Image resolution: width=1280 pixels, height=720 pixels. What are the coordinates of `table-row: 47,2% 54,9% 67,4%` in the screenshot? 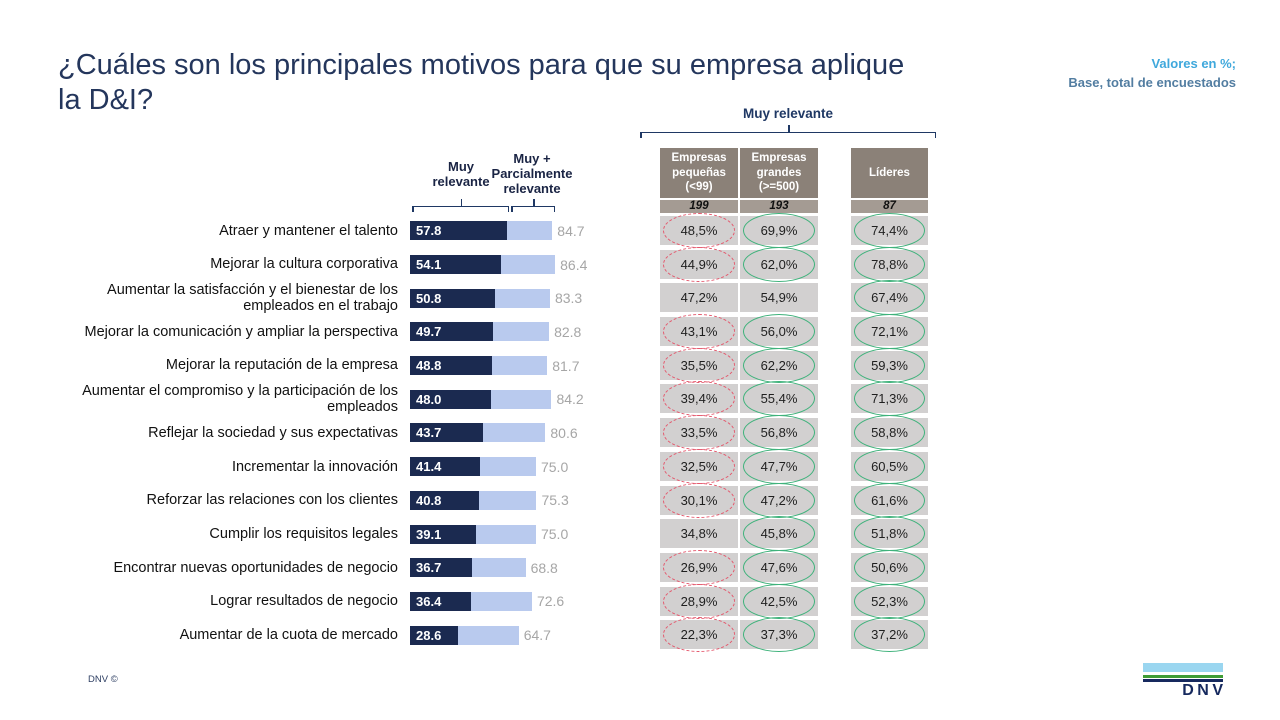 It's located at (794, 298).